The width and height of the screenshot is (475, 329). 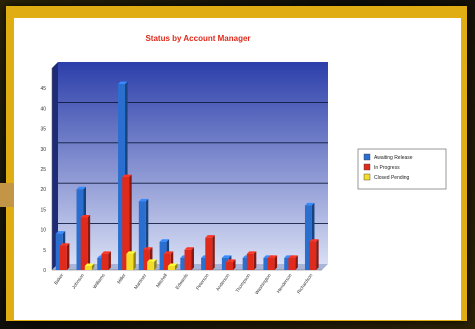 I want to click on legend-box, so click(x=402, y=169).